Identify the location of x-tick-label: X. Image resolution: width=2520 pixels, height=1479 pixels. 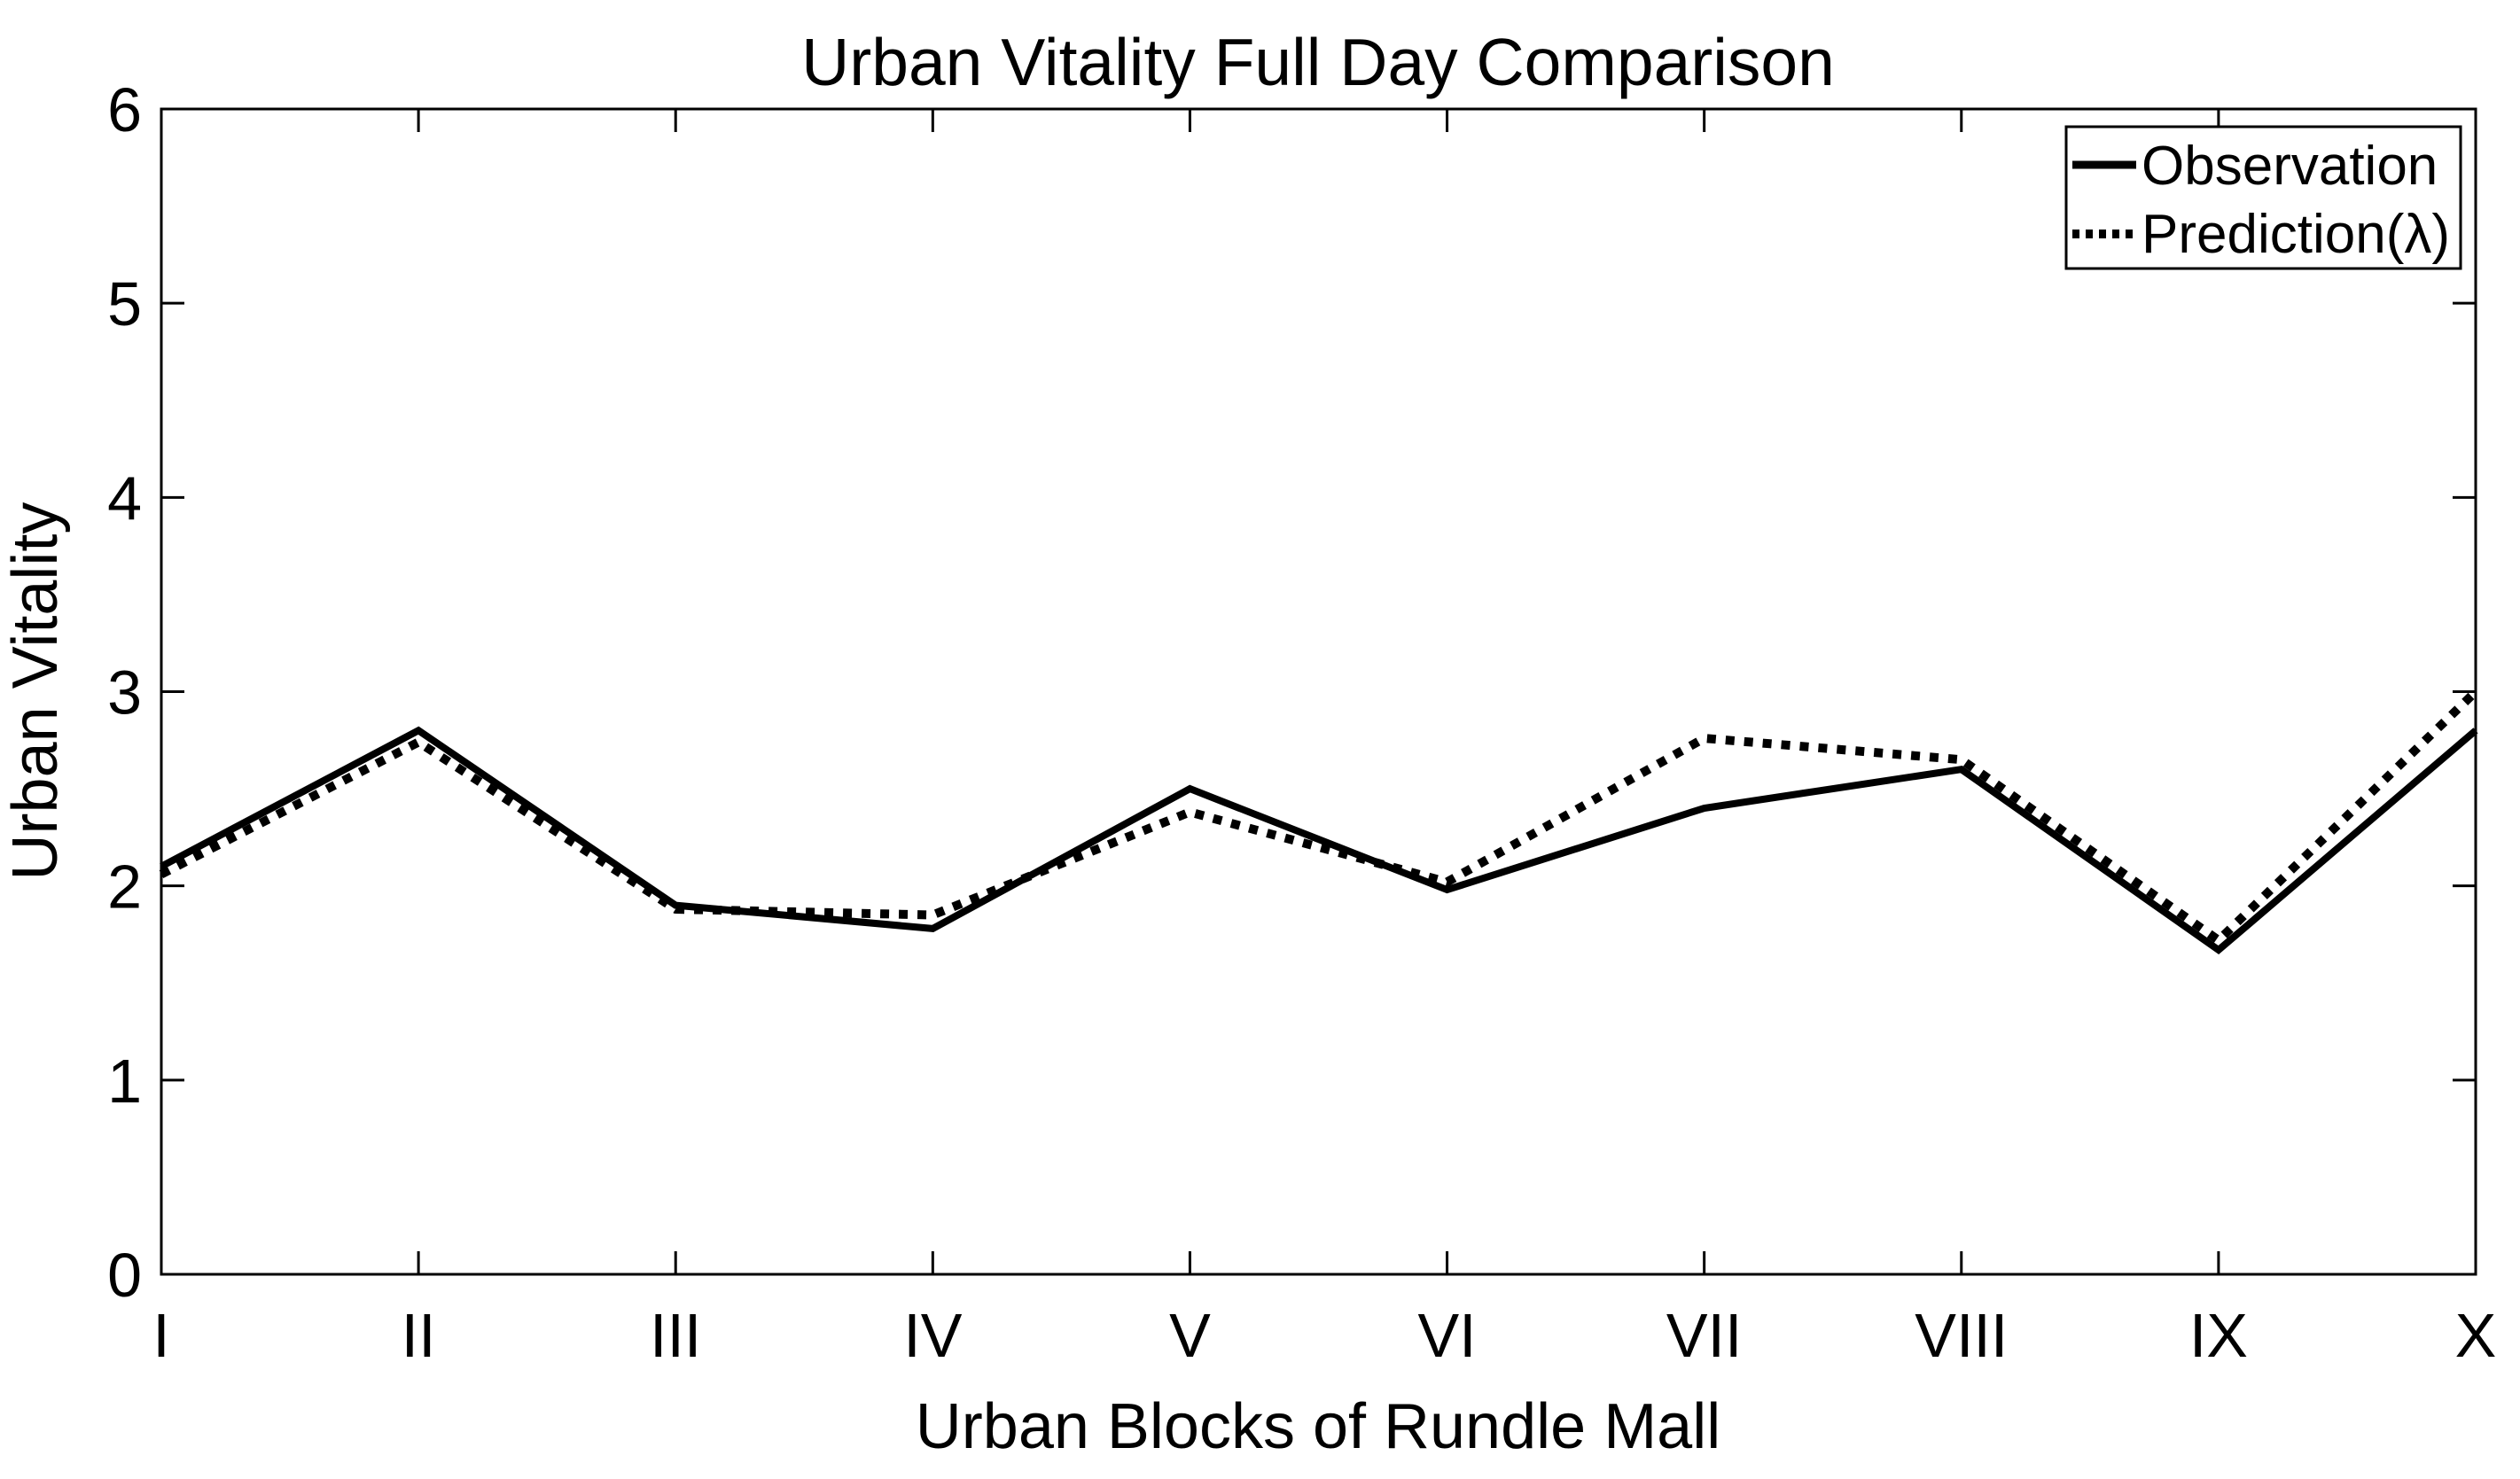
(2476, 1335).